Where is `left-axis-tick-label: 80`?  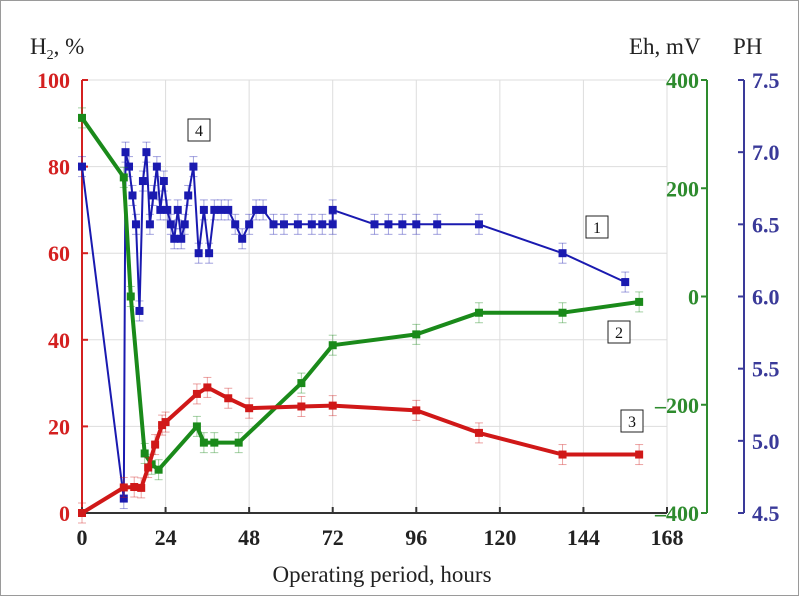 left-axis-tick-label: 80 is located at coordinates (59, 167).